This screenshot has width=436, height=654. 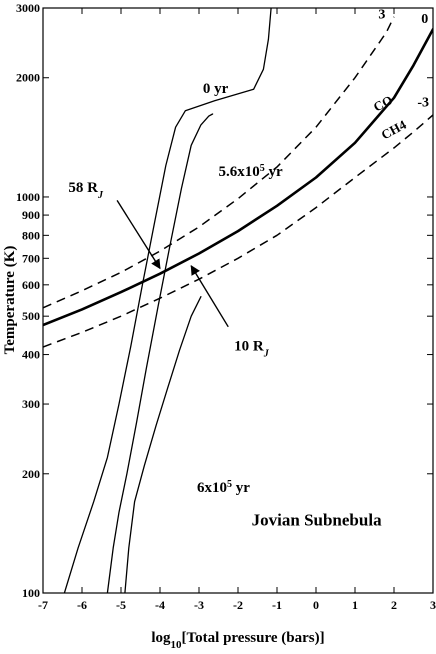 What do you see at coordinates (160, 605) in the screenshot?
I see `x-tick-label: -4` at bounding box center [160, 605].